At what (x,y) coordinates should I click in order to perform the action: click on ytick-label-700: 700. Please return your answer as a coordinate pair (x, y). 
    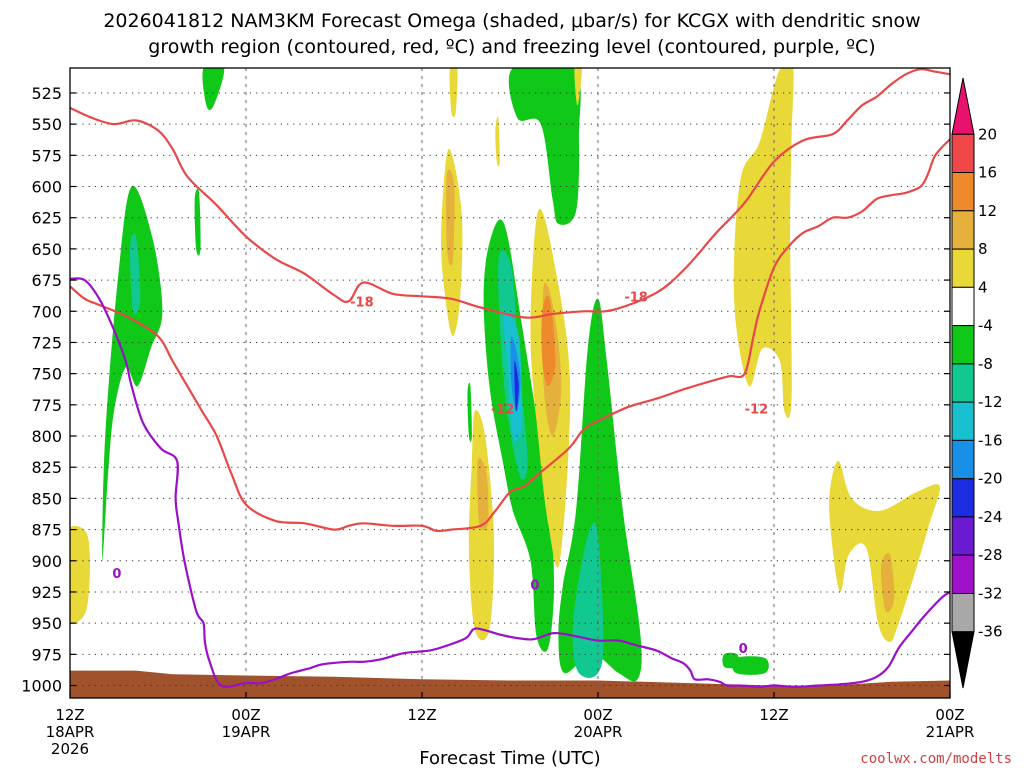
    Looking at the image, I should click on (46, 311).